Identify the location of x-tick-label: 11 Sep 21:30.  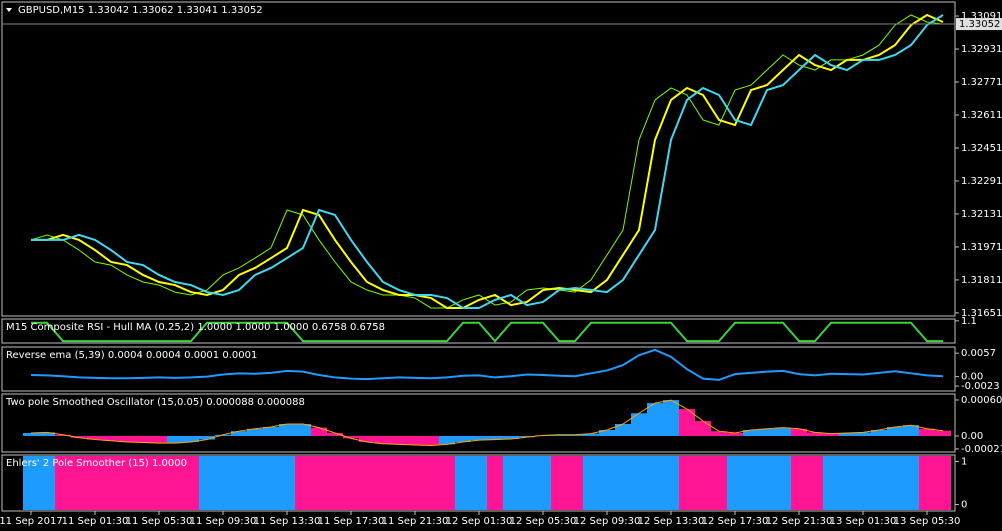
(415, 521).